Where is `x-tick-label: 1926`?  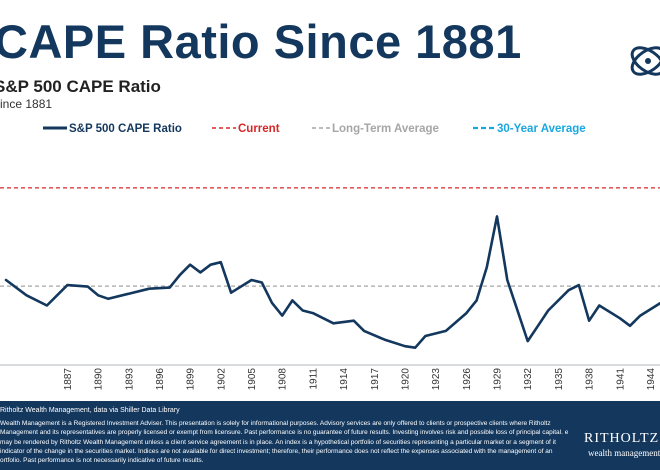 x-tick-label: 1926 is located at coordinates (467, 379).